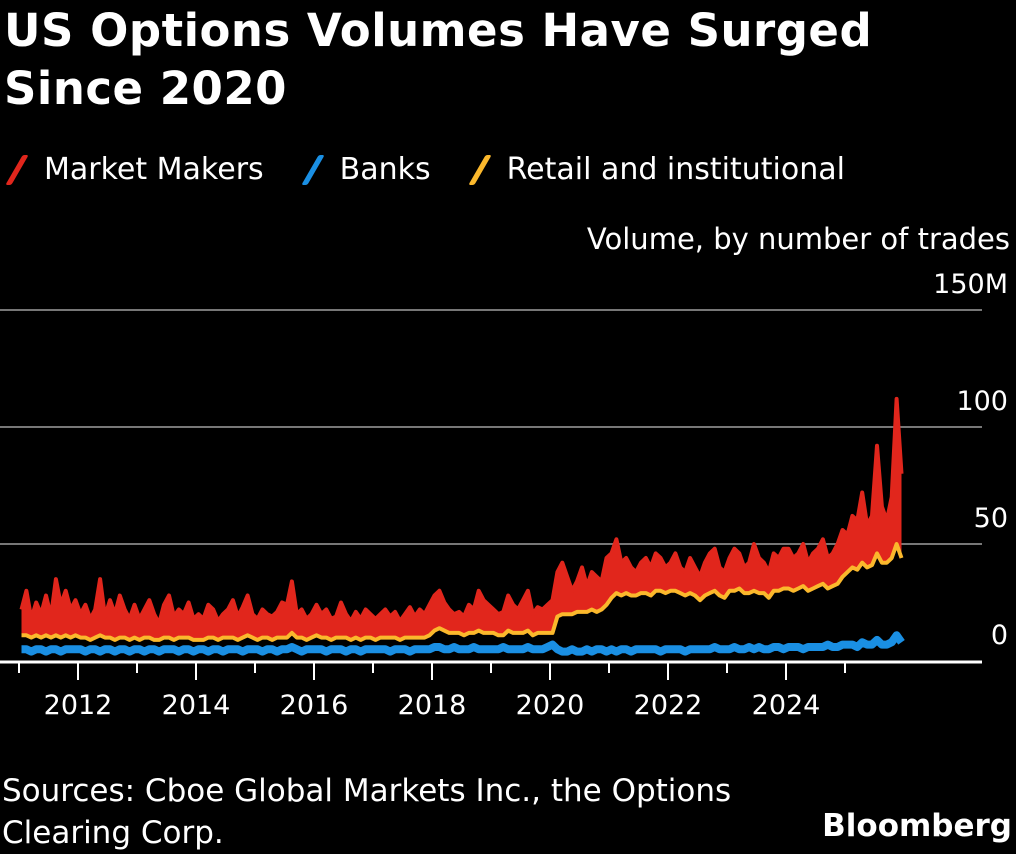 This screenshot has height=854, width=1016. What do you see at coordinates (432, 705) in the screenshot?
I see `x-tick-label: 2018` at bounding box center [432, 705].